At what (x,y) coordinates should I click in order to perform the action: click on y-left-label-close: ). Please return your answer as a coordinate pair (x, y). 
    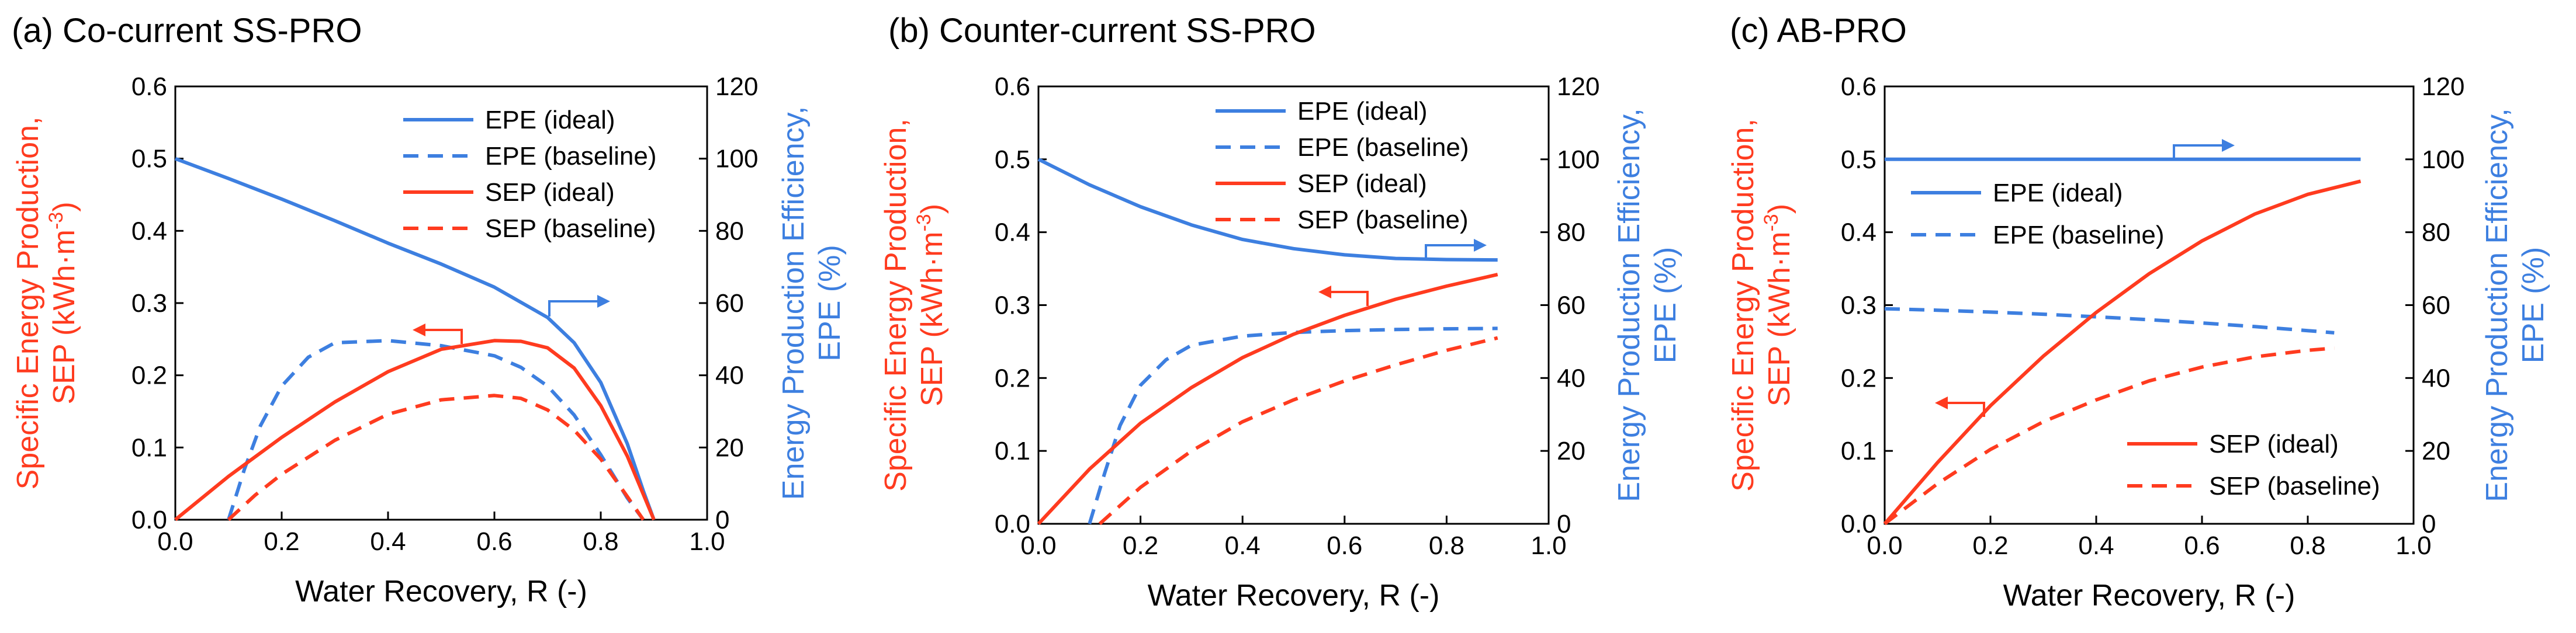
    Looking at the image, I should click on (64, 206).